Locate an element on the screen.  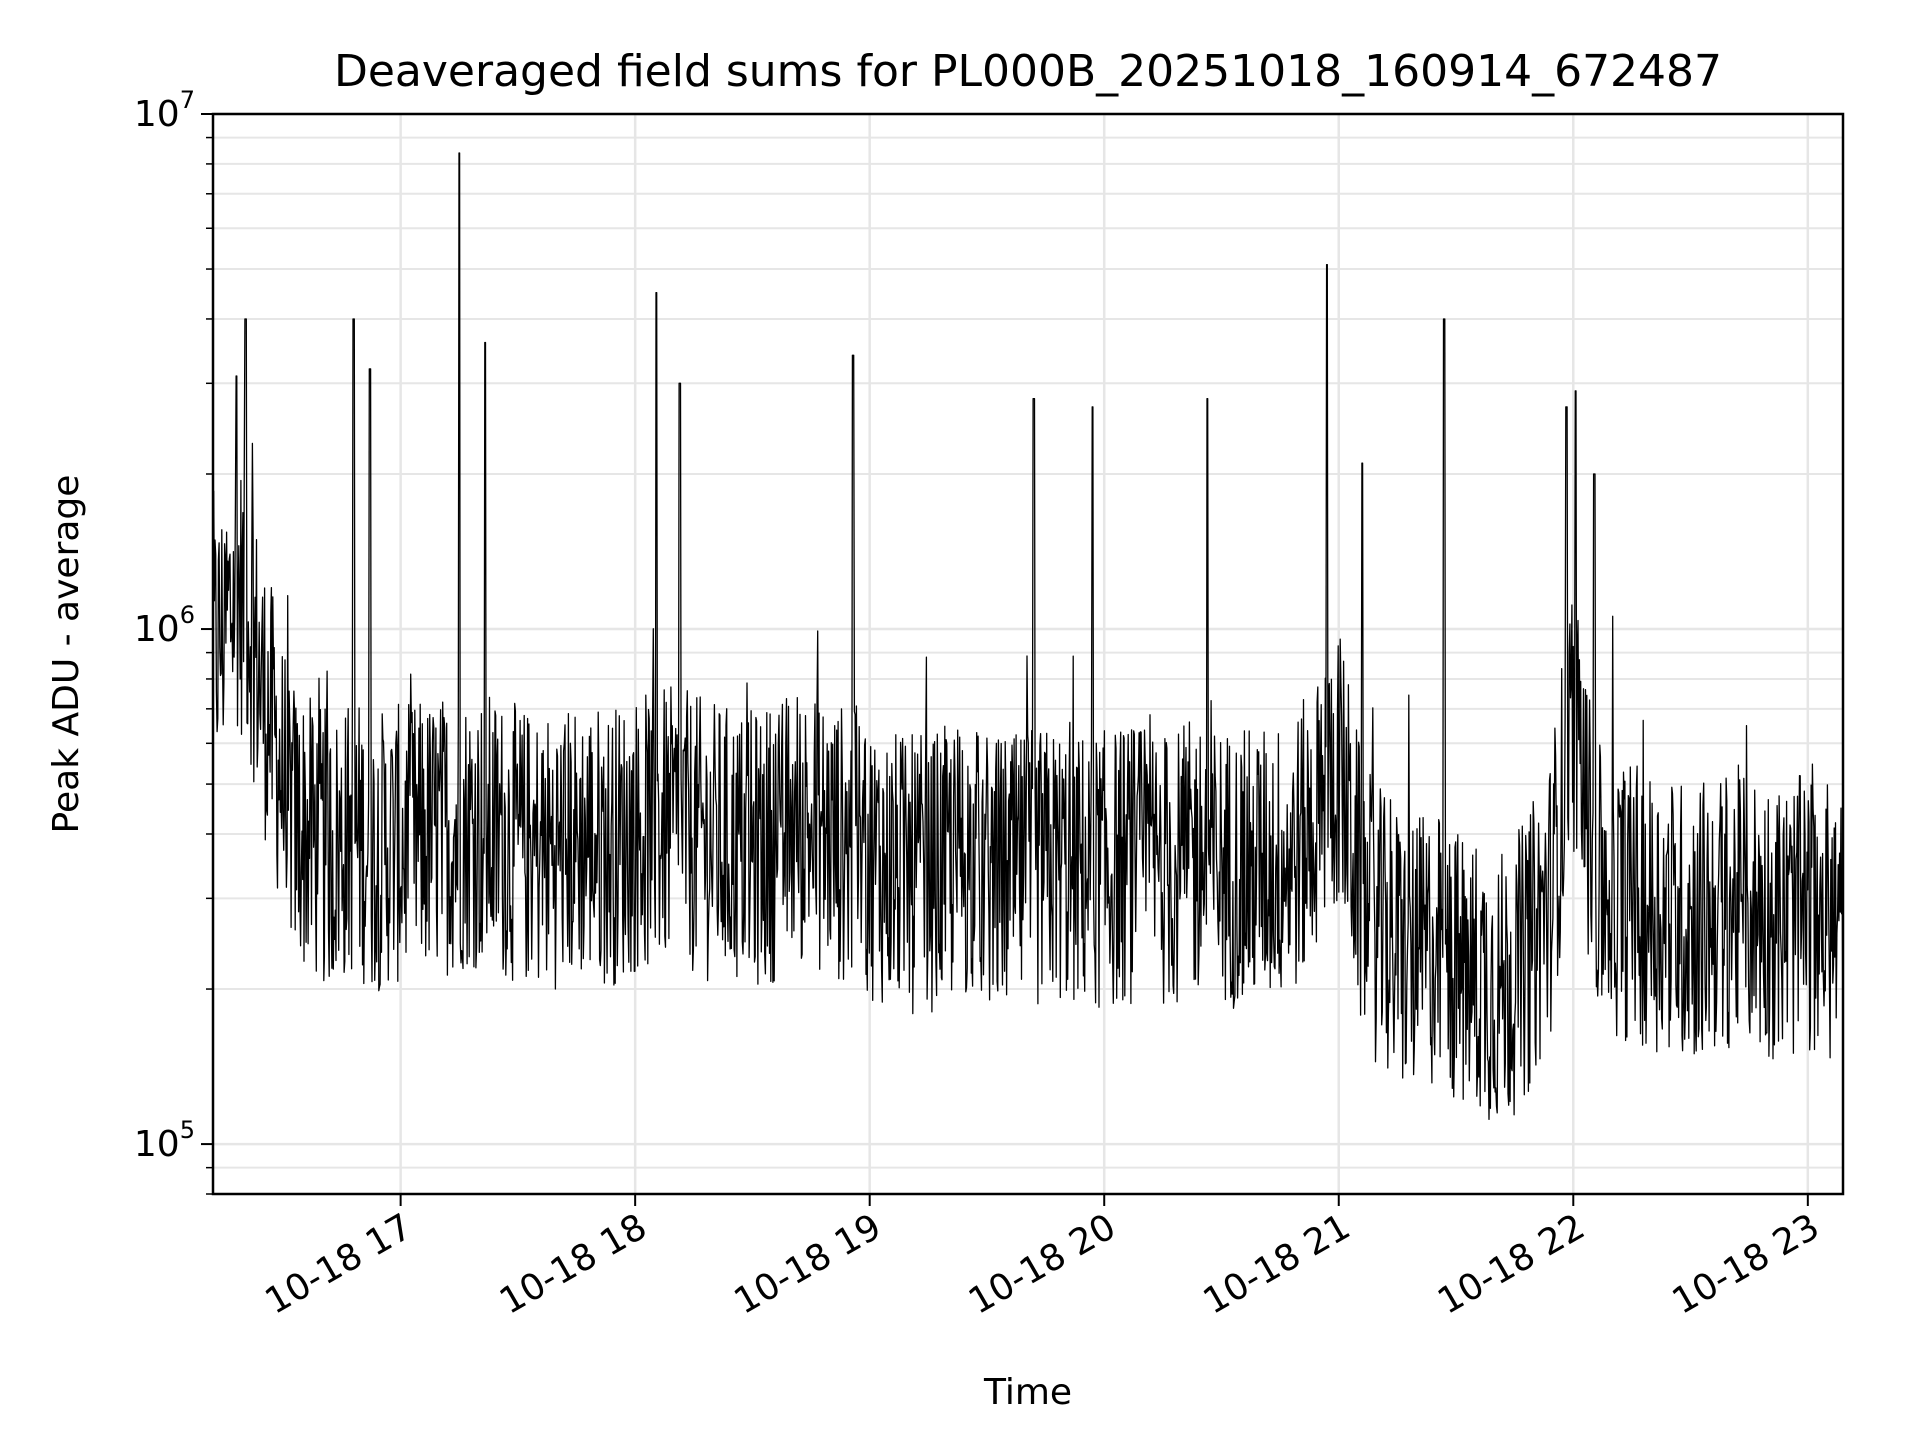
y-tick-label: 10⁷ is located at coordinates (164, 110).